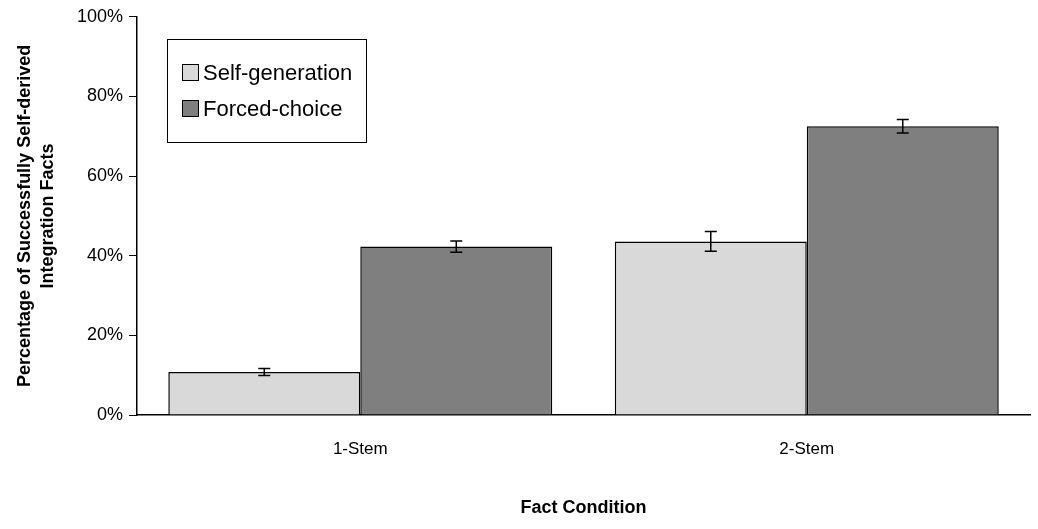 The width and height of the screenshot is (1038, 529). What do you see at coordinates (360, 448) in the screenshot?
I see `x-tick-label: 1-Stem` at bounding box center [360, 448].